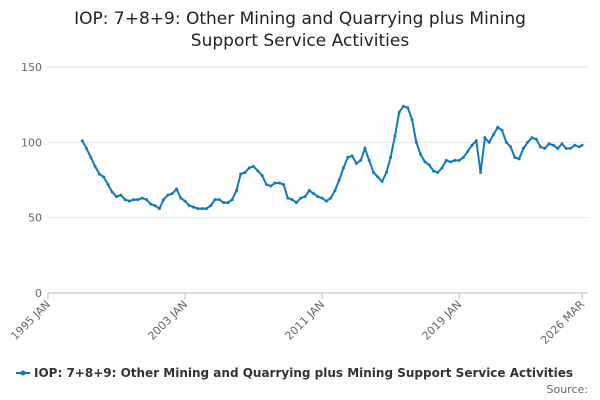 The image size is (600, 400). I want to click on legend-marker, so click(23, 373).